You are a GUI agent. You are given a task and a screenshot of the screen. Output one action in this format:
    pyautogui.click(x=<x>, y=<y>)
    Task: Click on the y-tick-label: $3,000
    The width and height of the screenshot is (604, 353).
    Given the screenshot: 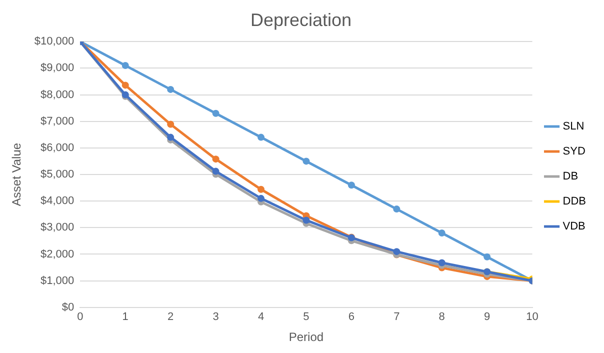 What is the action you would take?
    pyautogui.click(x=57, y=228)
    